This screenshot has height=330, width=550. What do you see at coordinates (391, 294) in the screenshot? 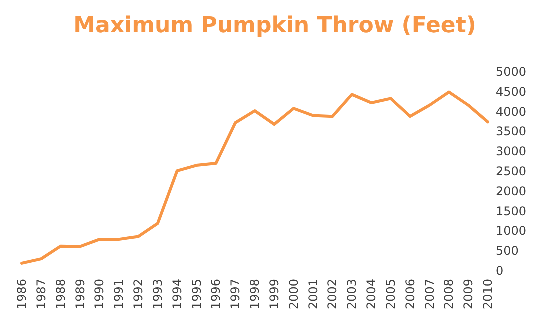
I see `x-tick-label: 2005` at bounding box center [391, 294].